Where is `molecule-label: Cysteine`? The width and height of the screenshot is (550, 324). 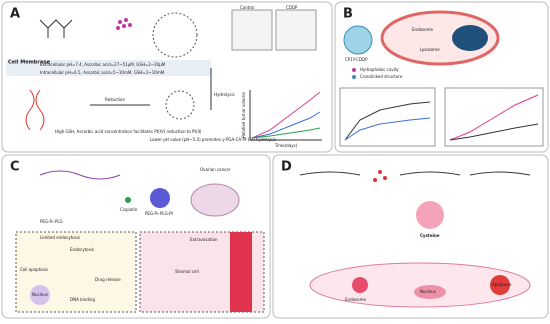
molecule-label: Cysteine is located at coordinates (430, 235).